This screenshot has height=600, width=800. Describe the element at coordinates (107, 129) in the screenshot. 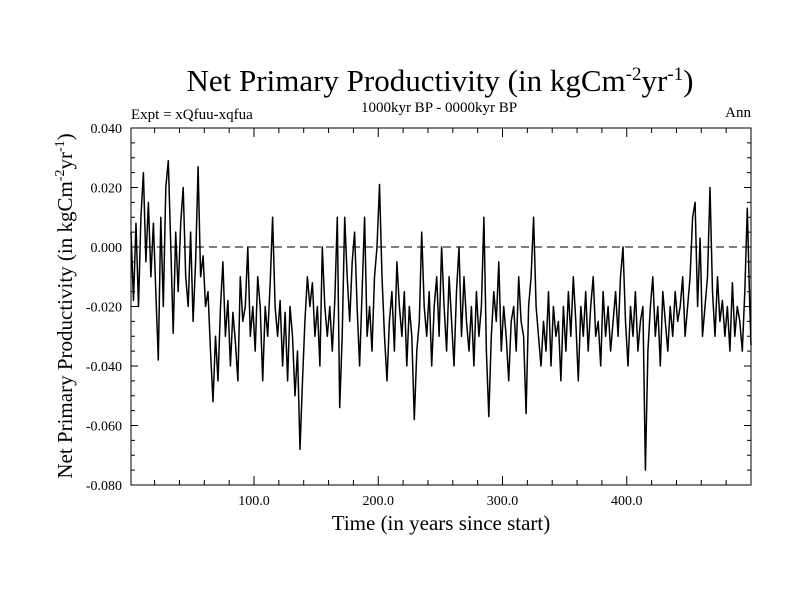

I see `y-tick-label: 0.040` at that location.